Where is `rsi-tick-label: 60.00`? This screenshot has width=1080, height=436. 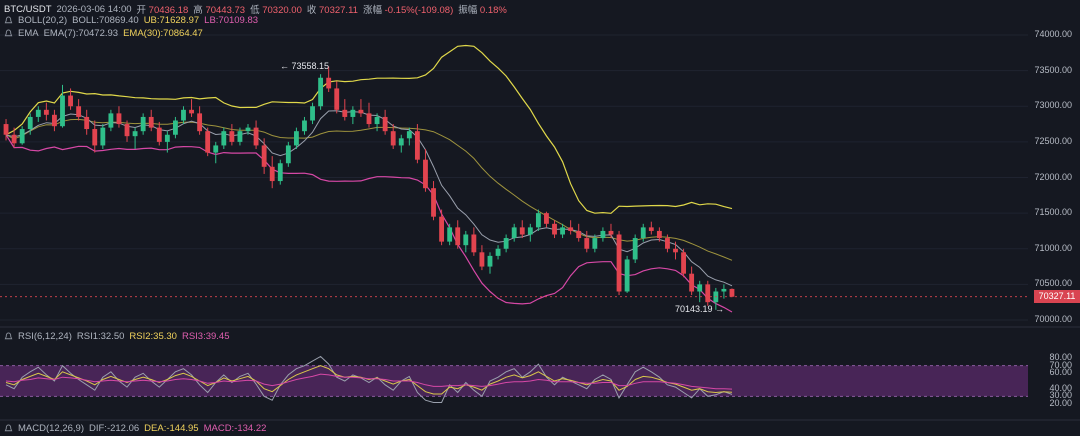
rsi-tick-label: 60.00 is located at coordinates (1060, 372).